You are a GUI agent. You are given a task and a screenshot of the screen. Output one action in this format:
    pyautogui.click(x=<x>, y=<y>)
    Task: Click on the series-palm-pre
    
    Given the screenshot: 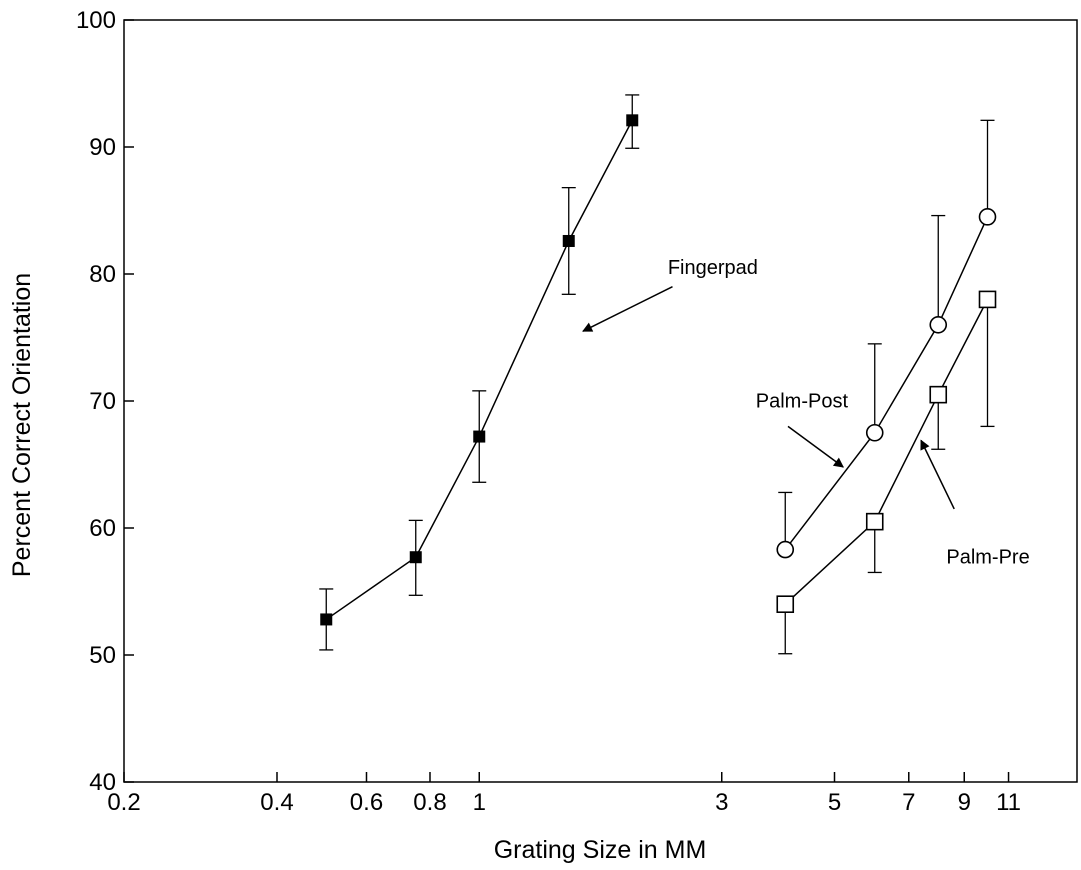 What is the action you would take?
    pyautogui.click(x=886, y=472)
    